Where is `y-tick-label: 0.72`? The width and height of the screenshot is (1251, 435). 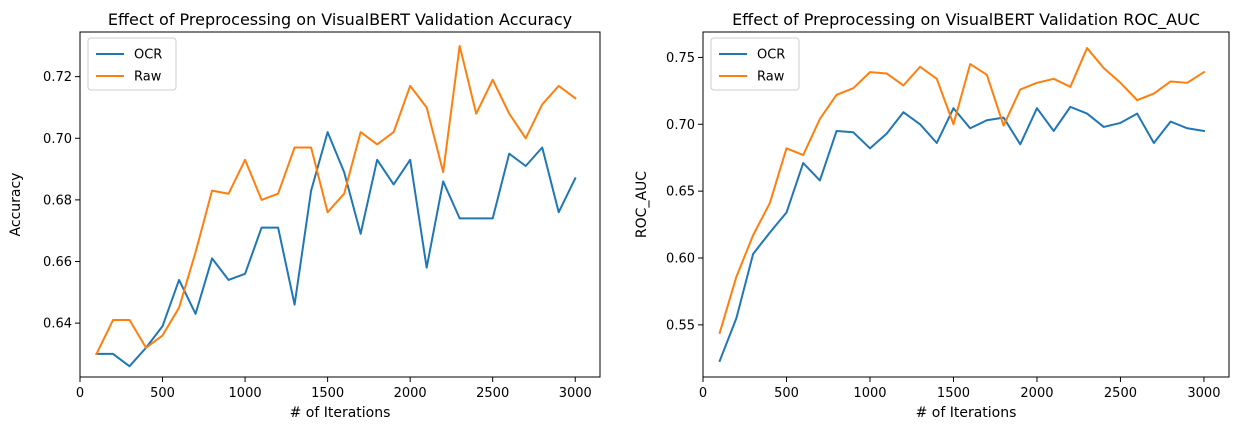
y-tick-label: 0.72 is located at coordinates (57, 77).